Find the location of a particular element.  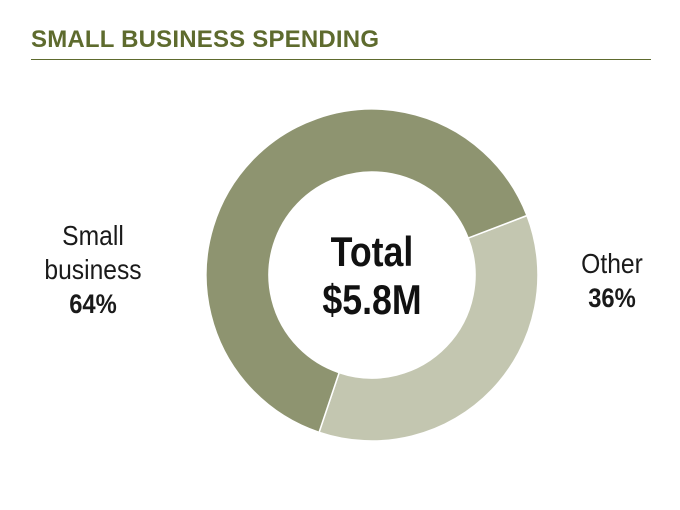

center-total-line-1: Total is located at coordinates (372, 251).